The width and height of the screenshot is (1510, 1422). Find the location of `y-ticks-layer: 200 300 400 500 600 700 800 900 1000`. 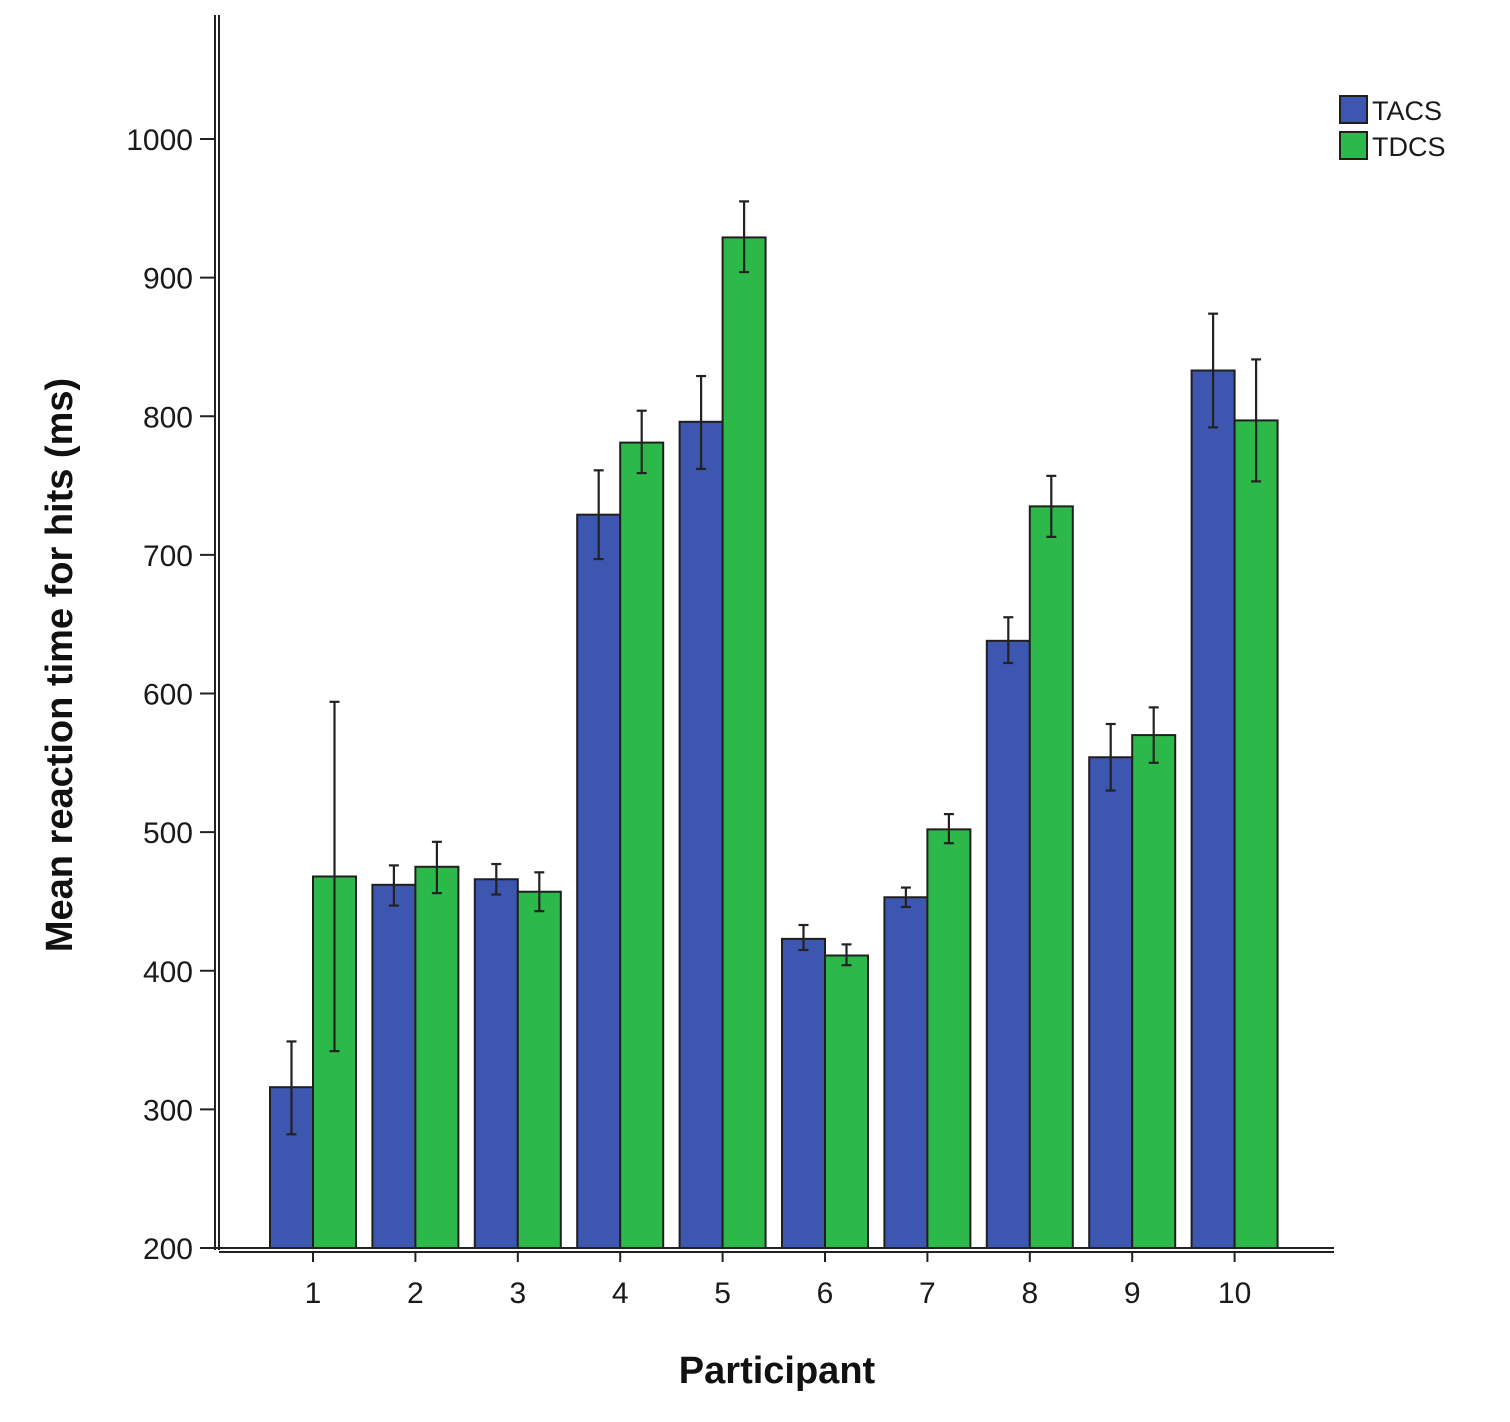

y-ticks-layer: 200 300 400 500 600 700 800 900 1000 is located at coordinates (170, 695).